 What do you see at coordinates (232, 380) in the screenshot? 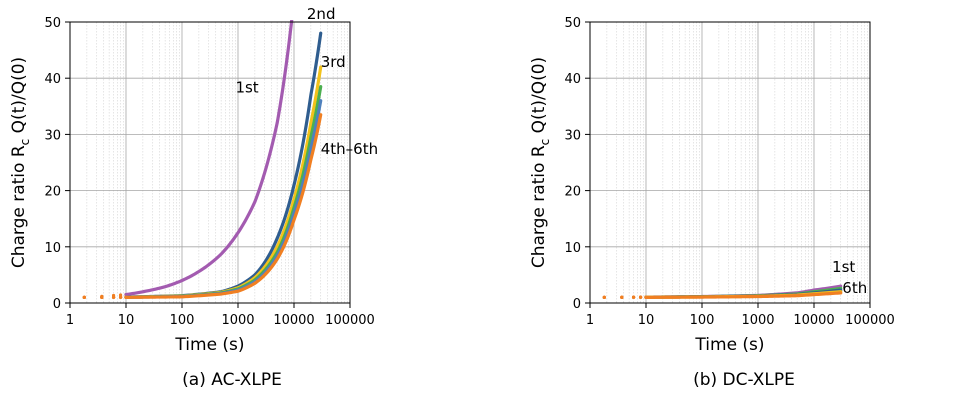
I see `caption-ac-xlpe: (a) AC-XLPE` at bounding box center [232, 380].